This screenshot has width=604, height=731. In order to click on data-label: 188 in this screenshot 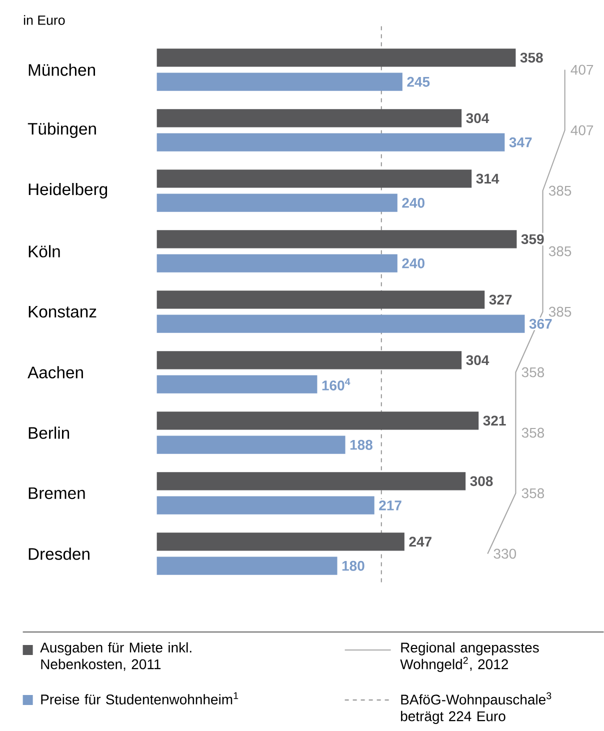, I will do `click(361, 445)`.